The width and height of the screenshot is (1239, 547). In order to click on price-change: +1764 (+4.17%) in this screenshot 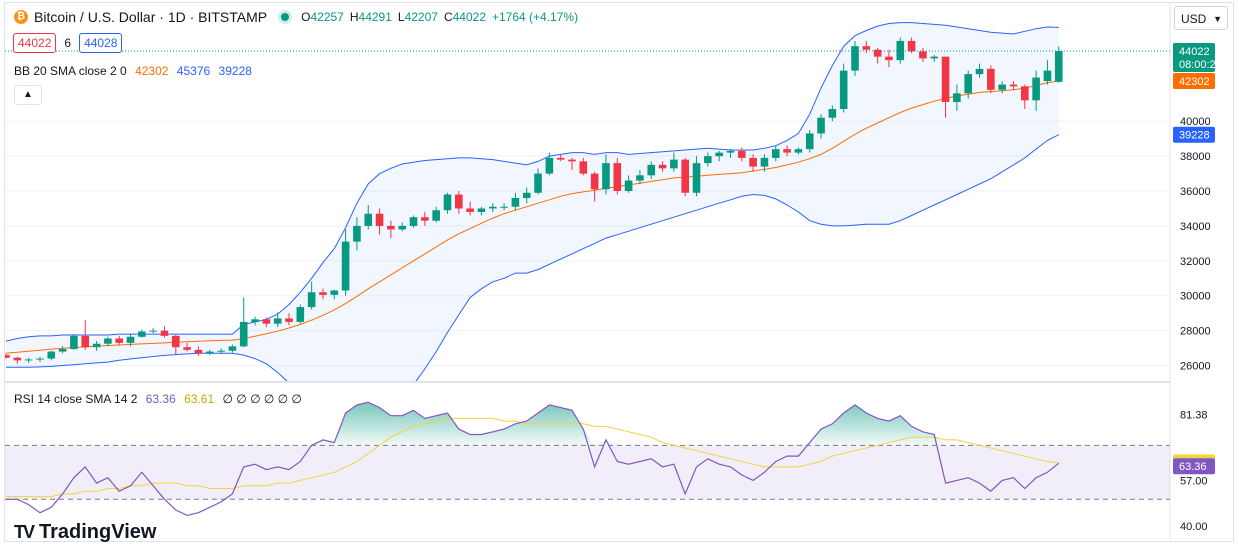, I will do `click(535, 17)`.